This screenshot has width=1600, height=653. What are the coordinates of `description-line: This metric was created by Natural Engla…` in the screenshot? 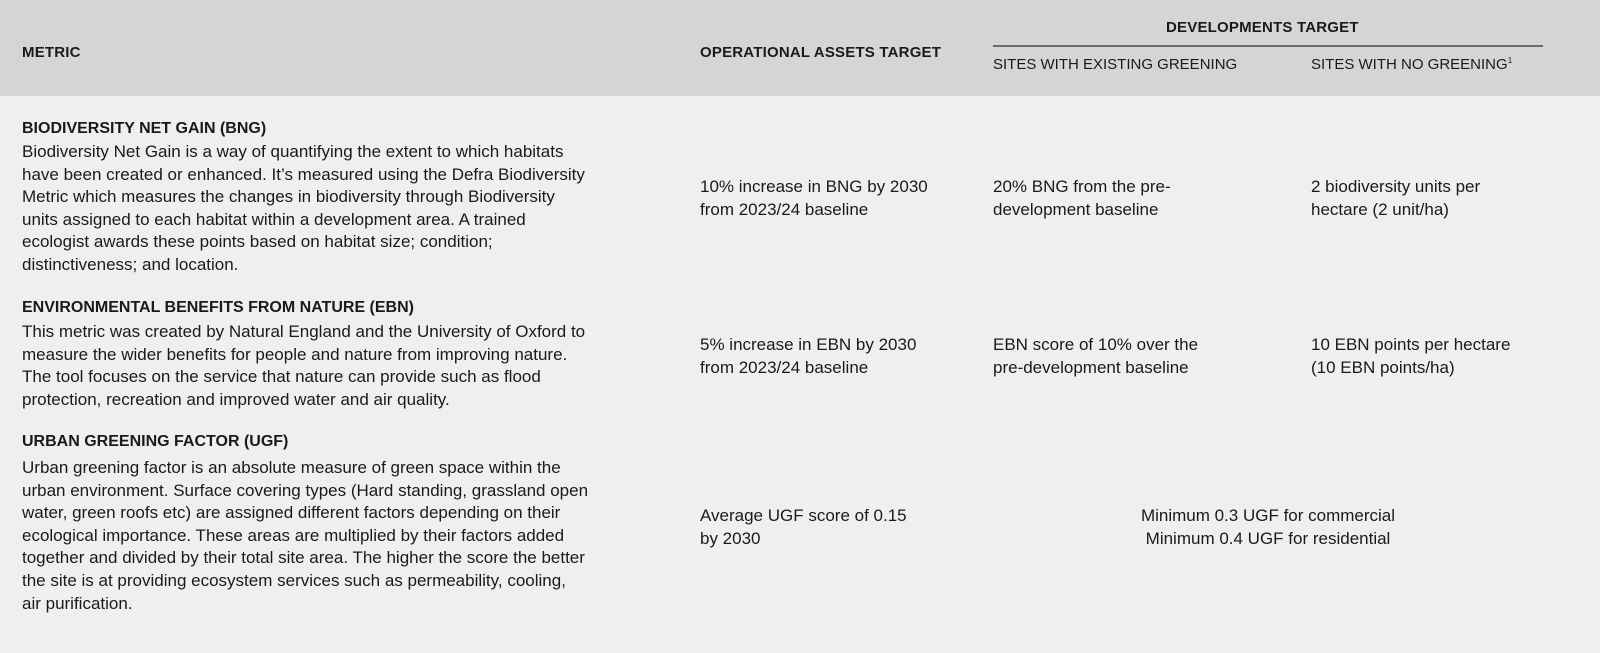 It's located at (304, 331).